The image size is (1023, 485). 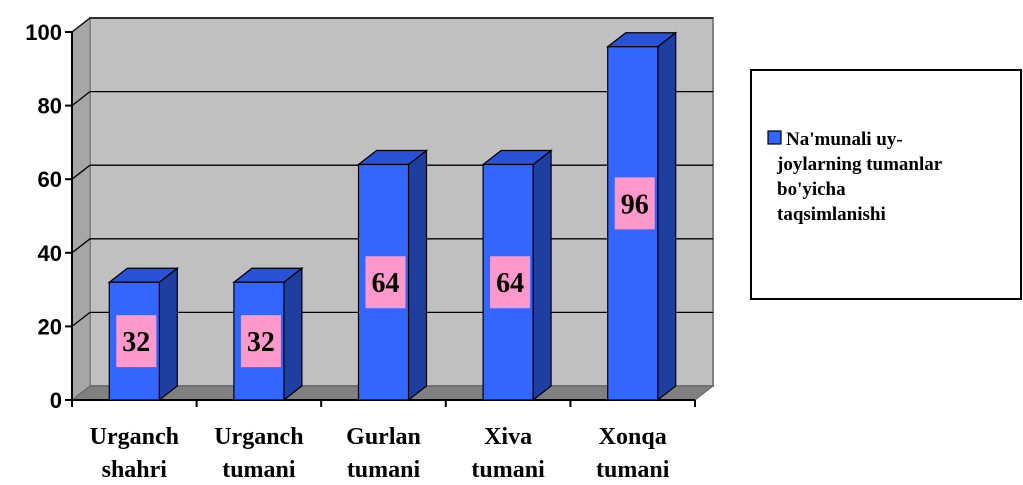 What do you see at coordinates (50, 179) in the screenshot?
I see `y-tick-label: 60` at bounding box center [50, 179].